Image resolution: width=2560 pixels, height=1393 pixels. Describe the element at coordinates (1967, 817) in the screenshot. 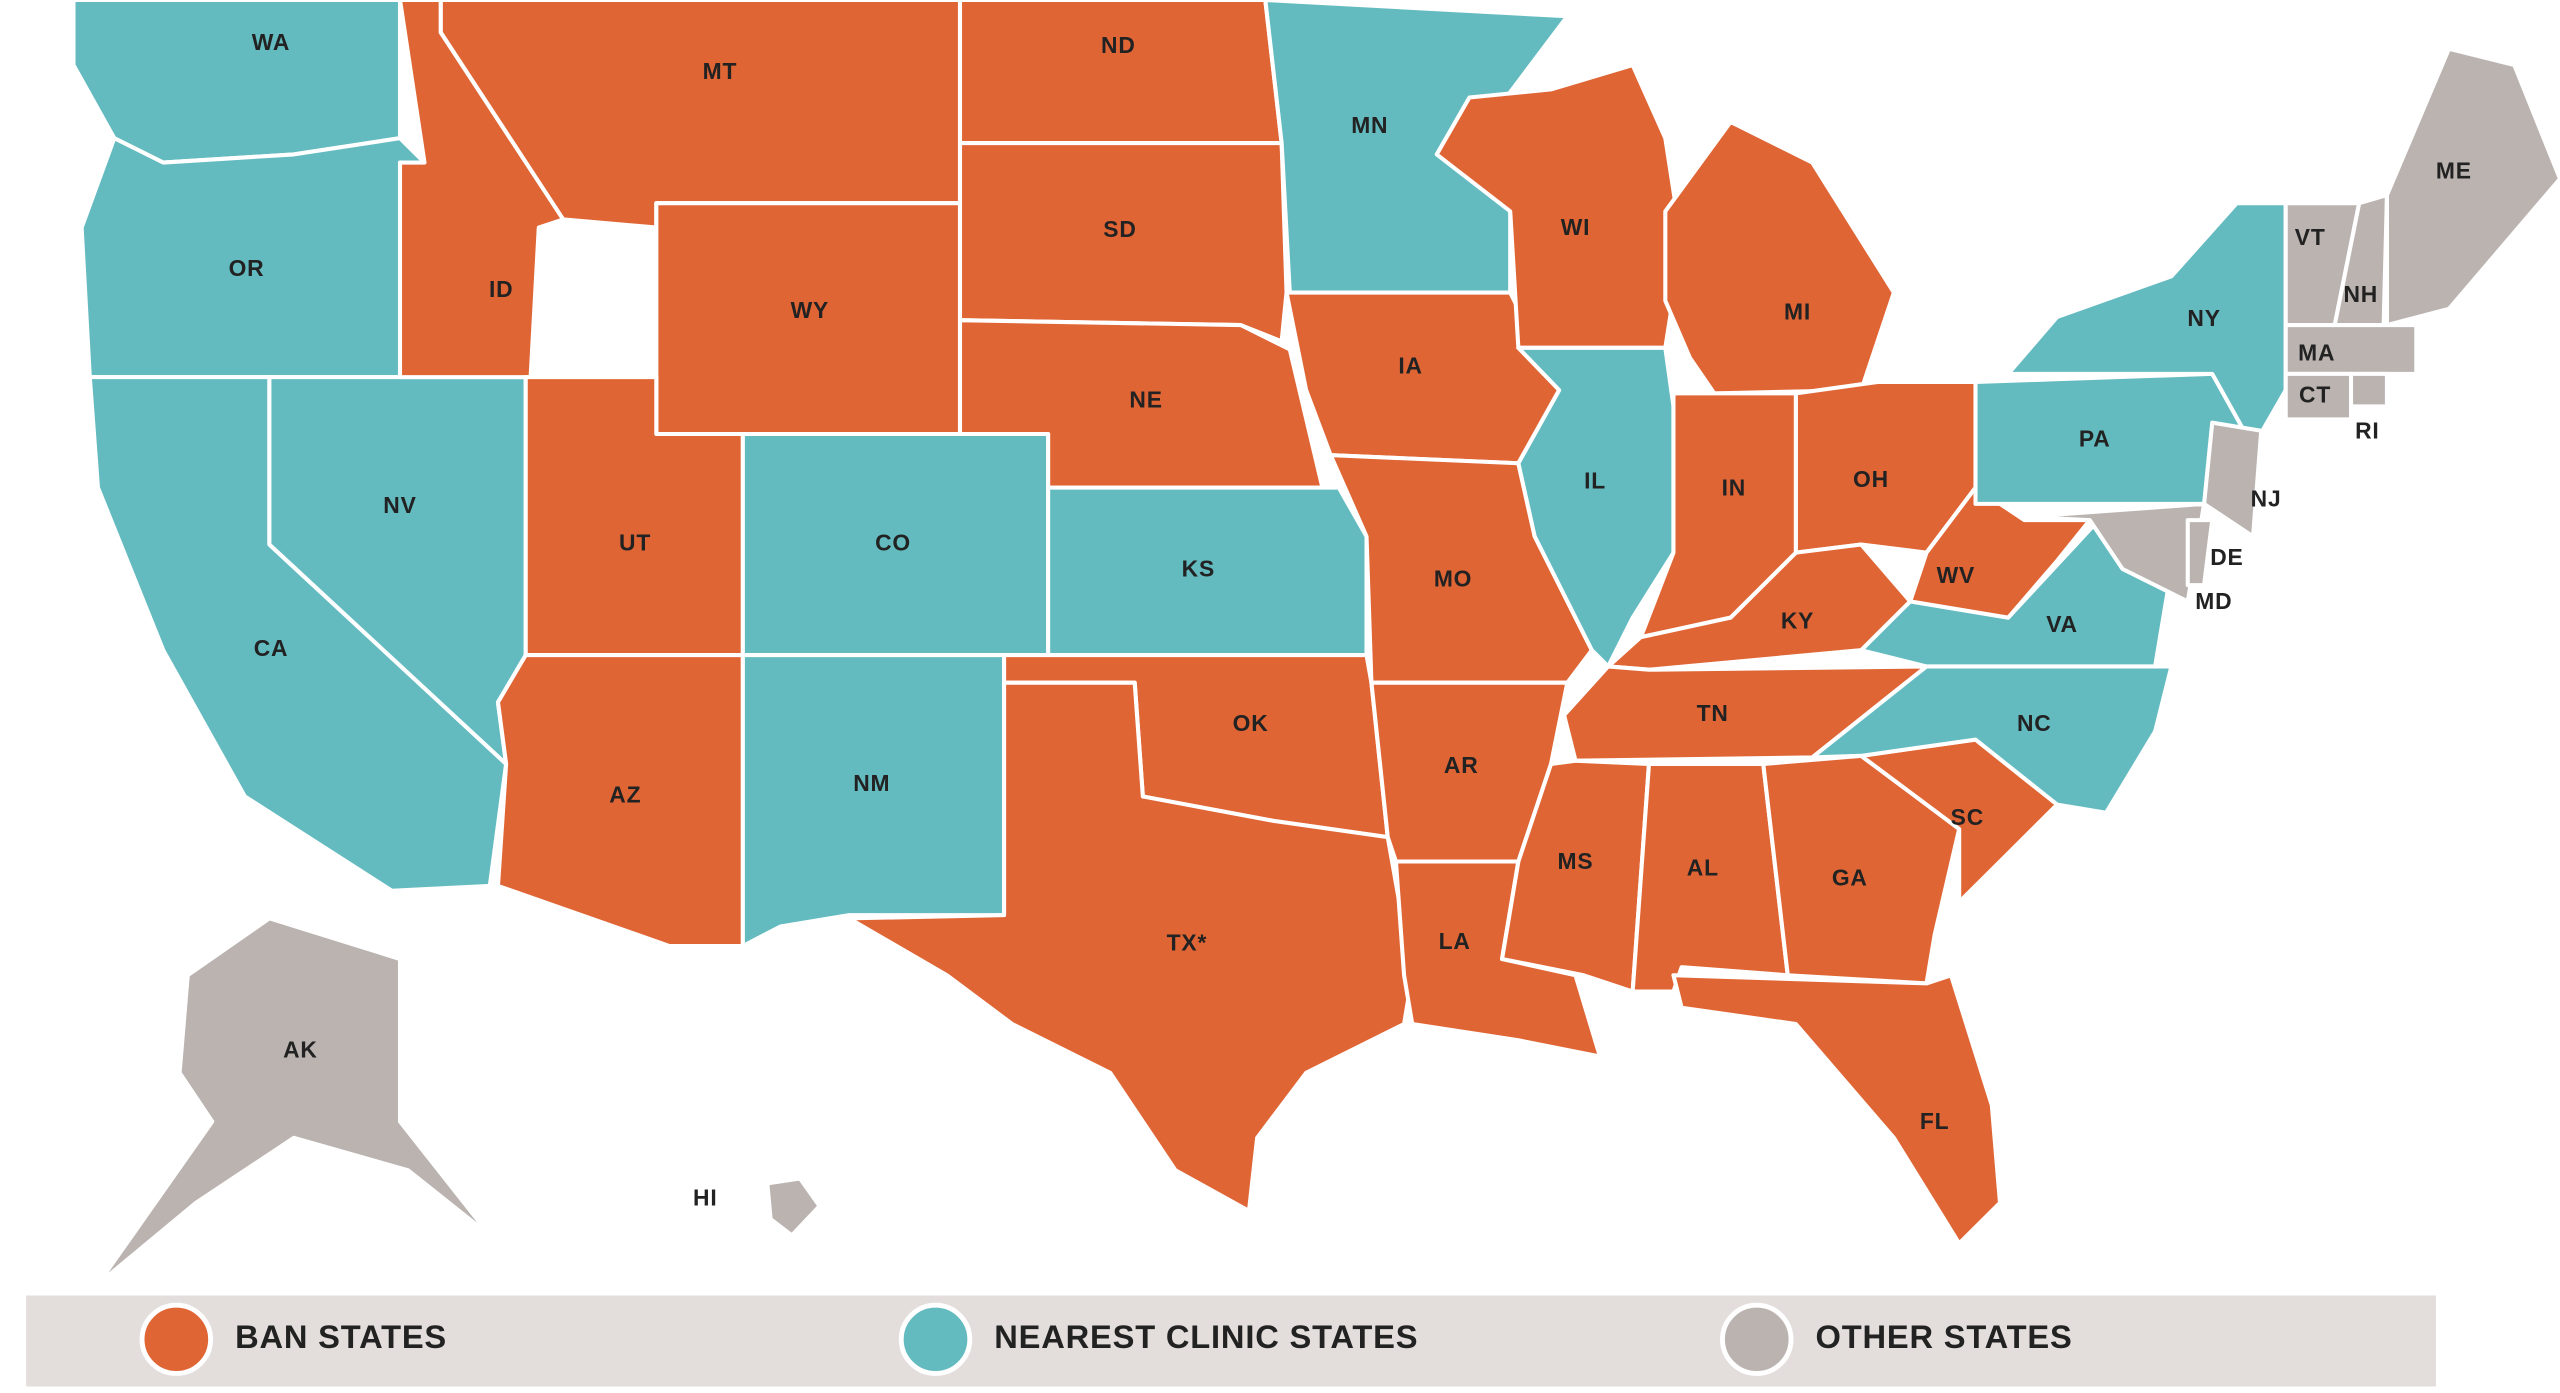

I see `state-label: SC` at that location.